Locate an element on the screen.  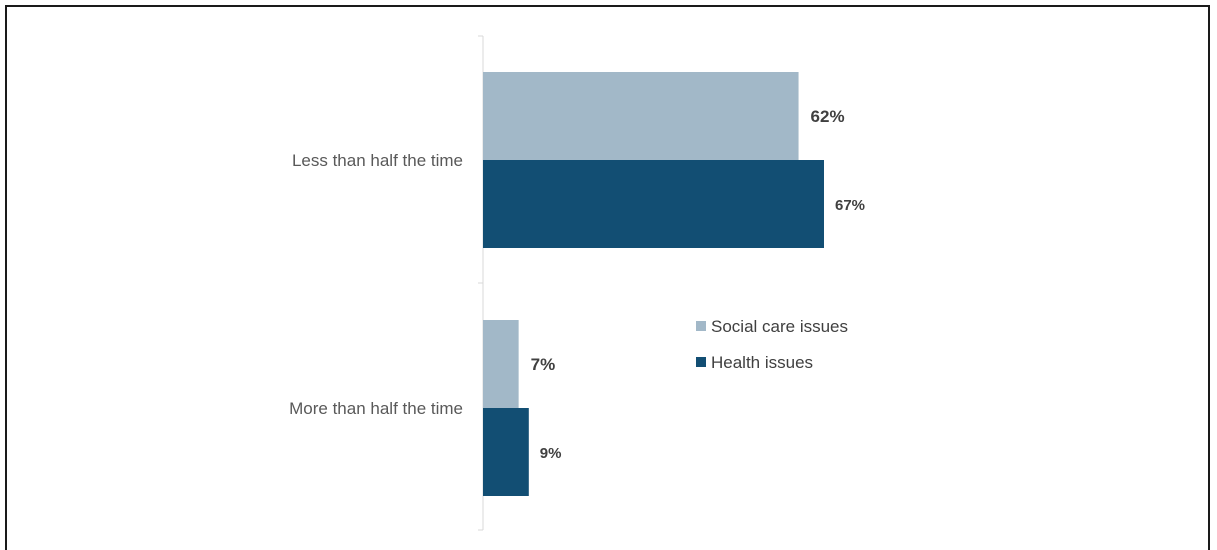
legend-label: Health issues is located at coordinates (762, 362).